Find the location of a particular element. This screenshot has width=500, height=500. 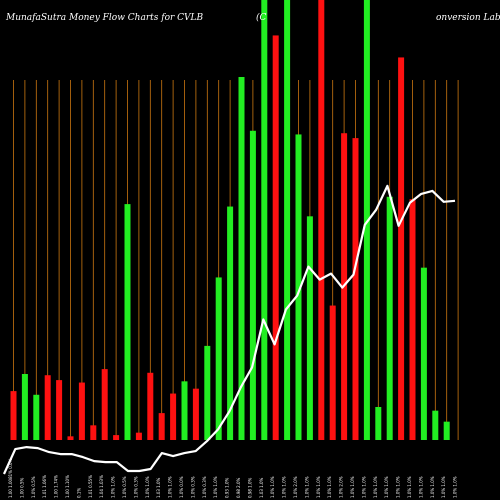

x-tick-label: 0.93 1.0% is located at coordinates (227, 487).